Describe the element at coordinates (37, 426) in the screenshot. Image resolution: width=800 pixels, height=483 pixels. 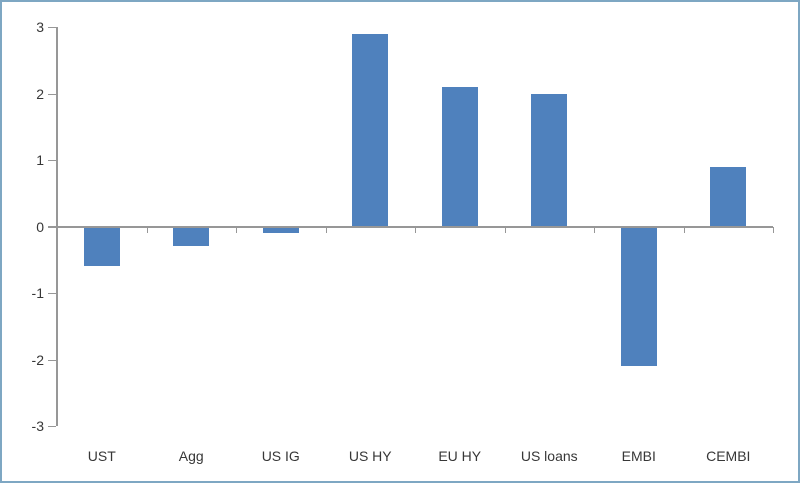
I see `y-tick-label: -3` at that location.